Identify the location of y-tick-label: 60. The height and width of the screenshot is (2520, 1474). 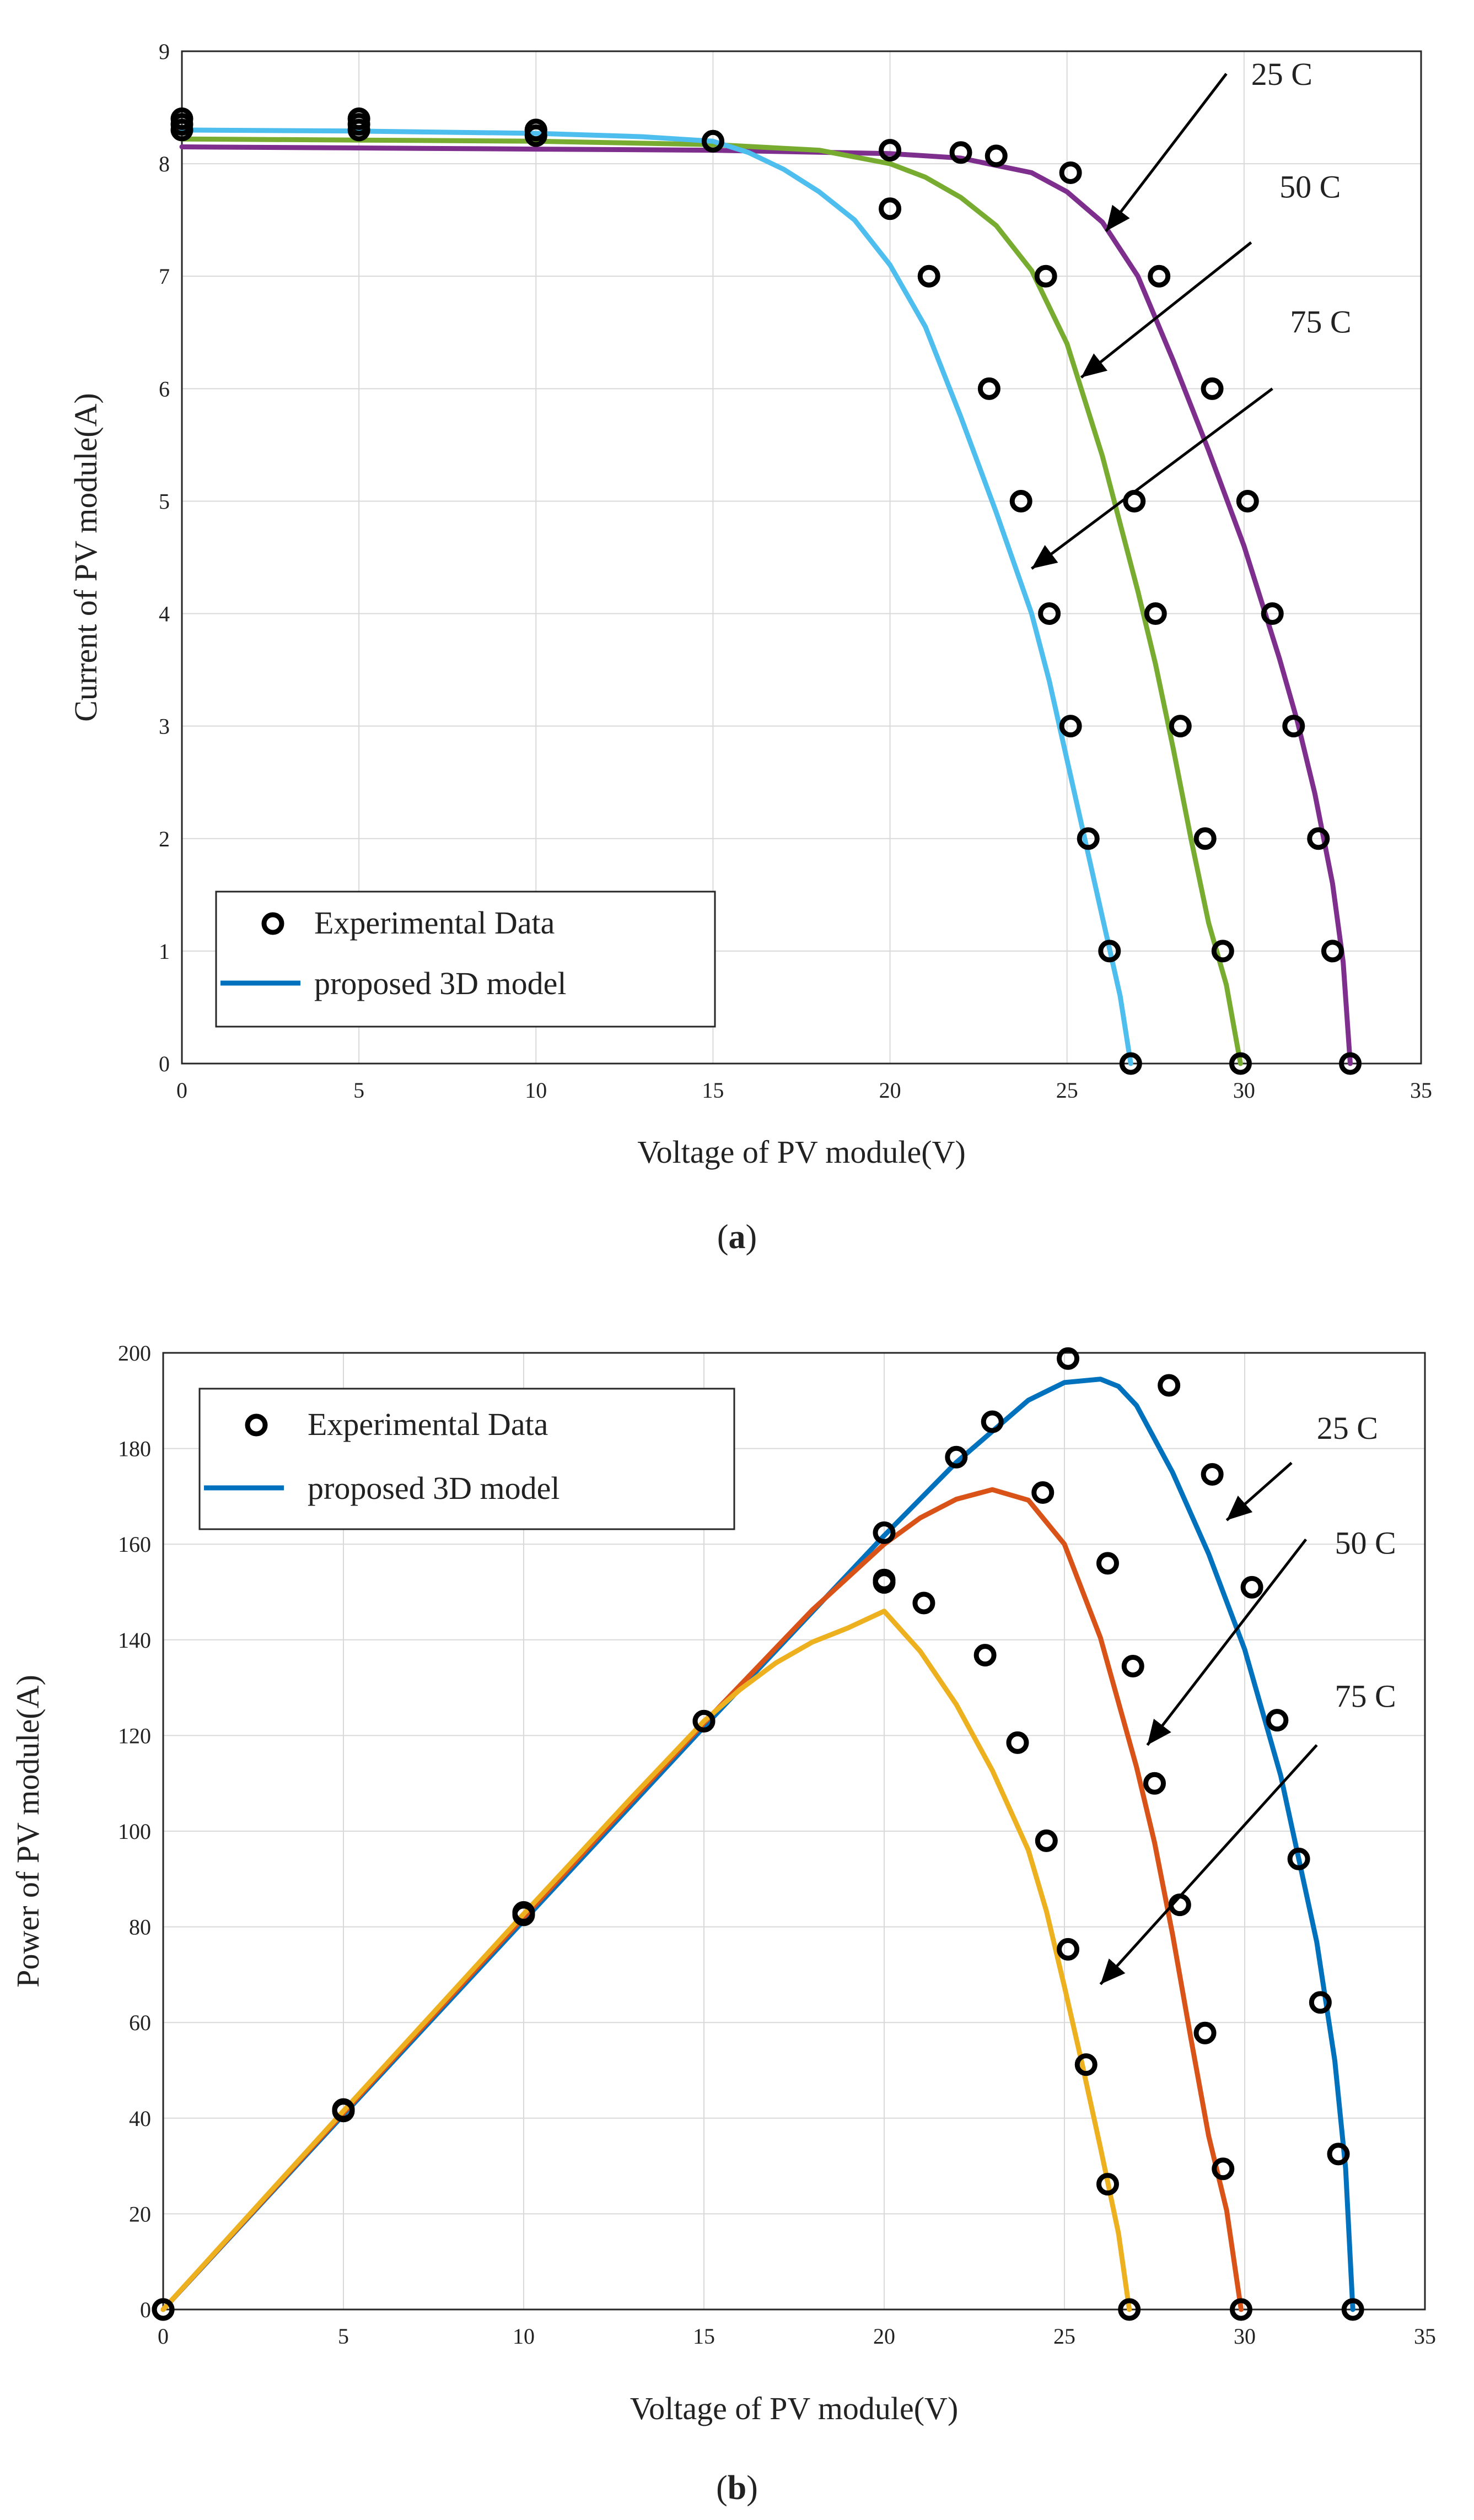
(140, 2022).